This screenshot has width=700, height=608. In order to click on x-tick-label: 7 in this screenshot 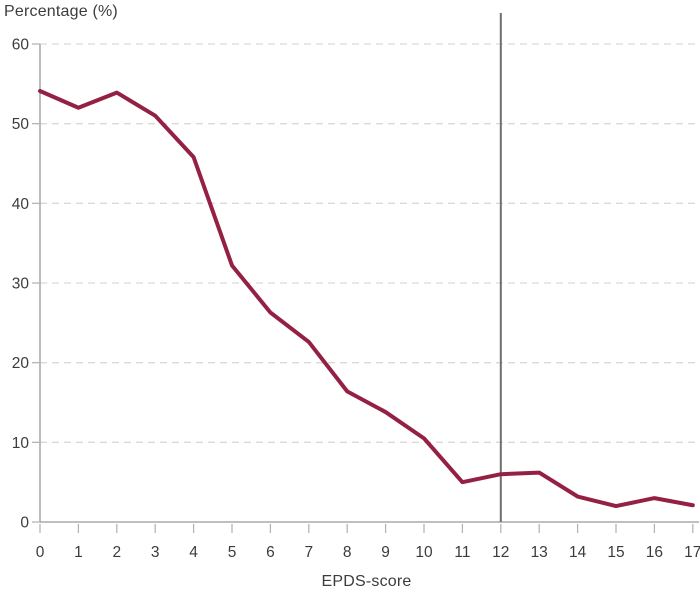, I will do `click(308, 552)`.